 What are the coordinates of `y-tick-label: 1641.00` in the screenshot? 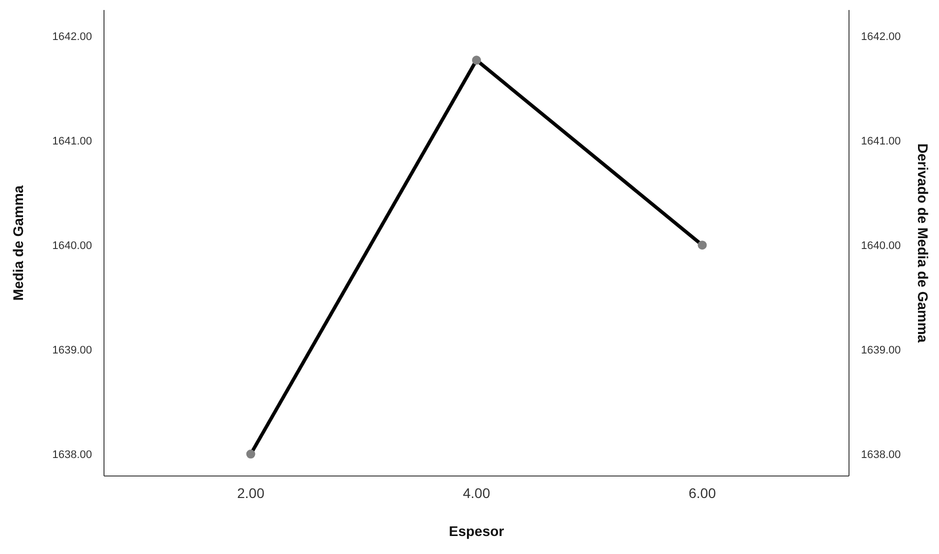 It's located at (72, 142).